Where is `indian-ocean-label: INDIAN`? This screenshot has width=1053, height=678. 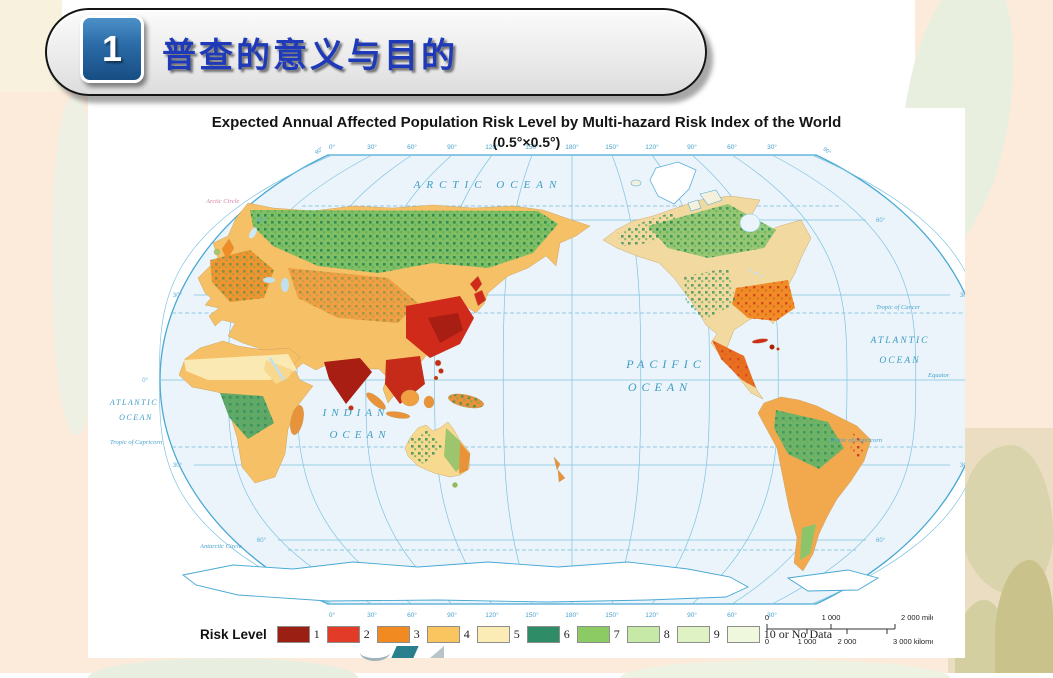
indian-ocean-label: INDIAN is located at coordinates (356, 413).